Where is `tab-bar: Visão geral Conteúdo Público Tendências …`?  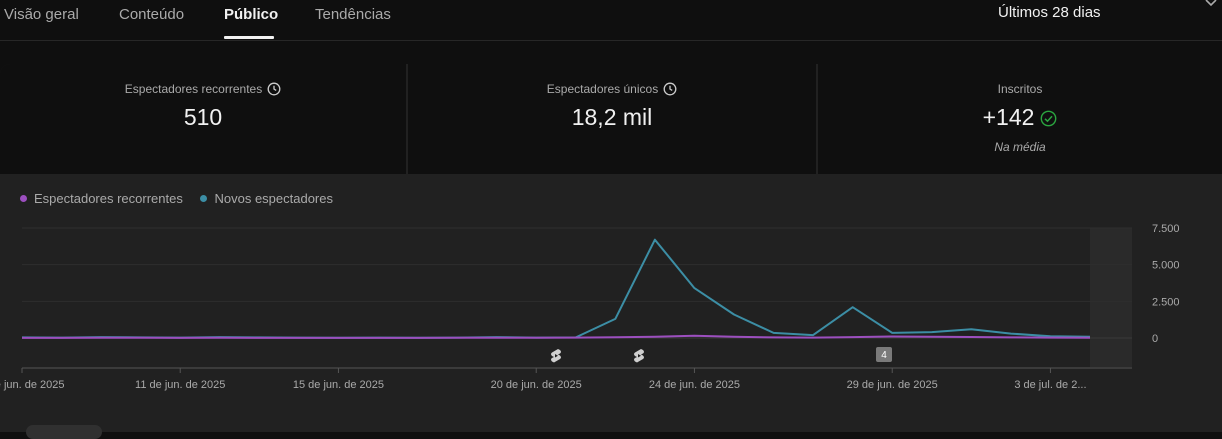
tab-bar: Visão geral Conteúdo Público Tendências … is located at coordinates (611, 20).